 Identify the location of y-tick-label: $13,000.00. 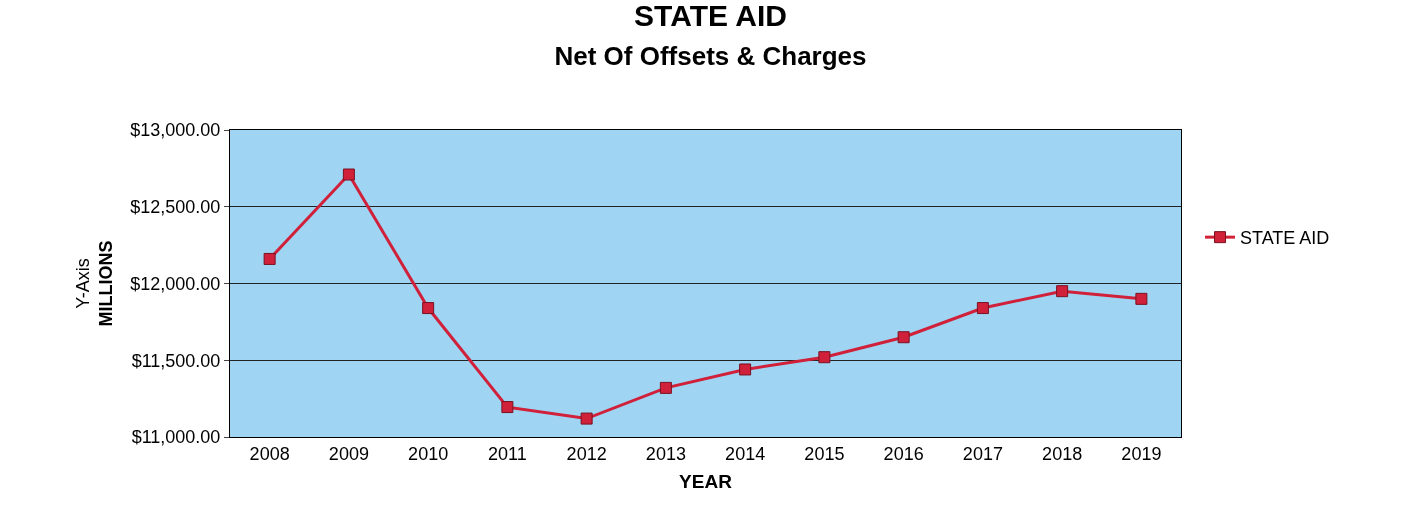
(175, 130).